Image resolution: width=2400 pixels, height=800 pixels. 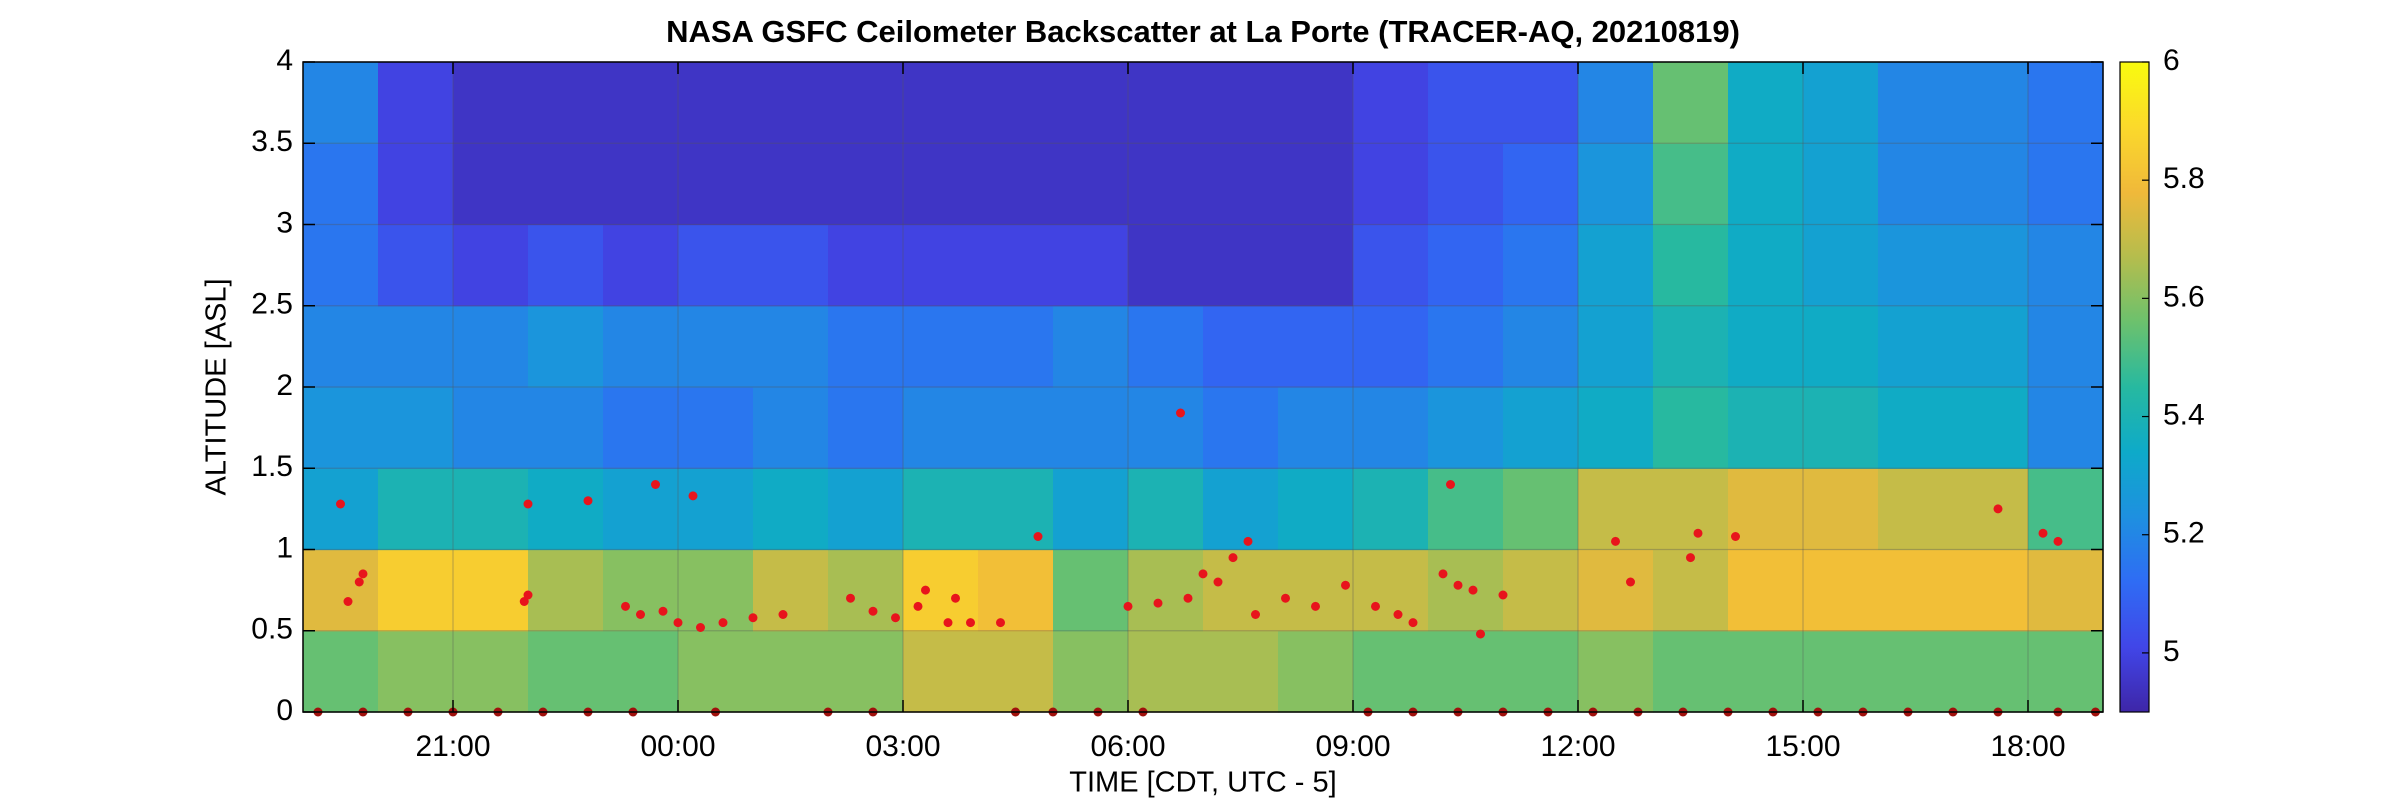 I want to click on y-tick-label: 4, so click(x=284, y=60).